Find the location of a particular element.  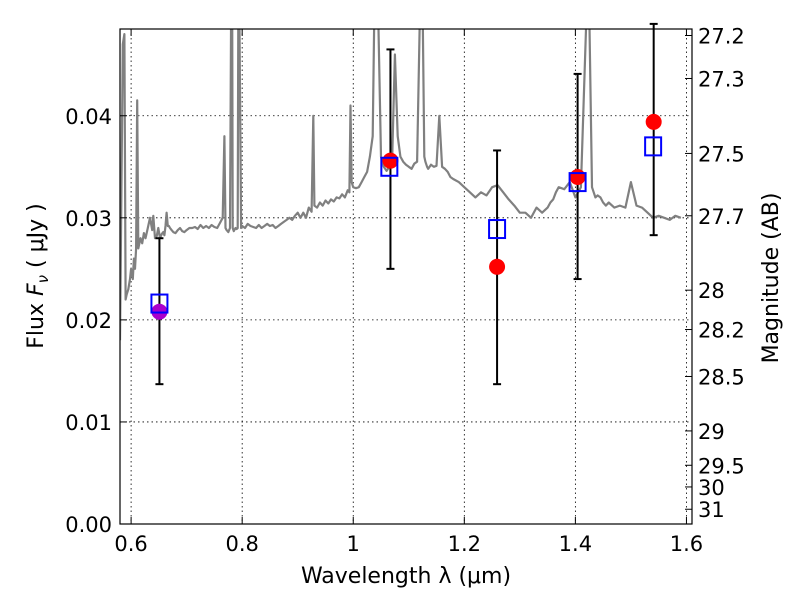

magnitude-tick-label: 27.7 is located at coordinates (721, 217).